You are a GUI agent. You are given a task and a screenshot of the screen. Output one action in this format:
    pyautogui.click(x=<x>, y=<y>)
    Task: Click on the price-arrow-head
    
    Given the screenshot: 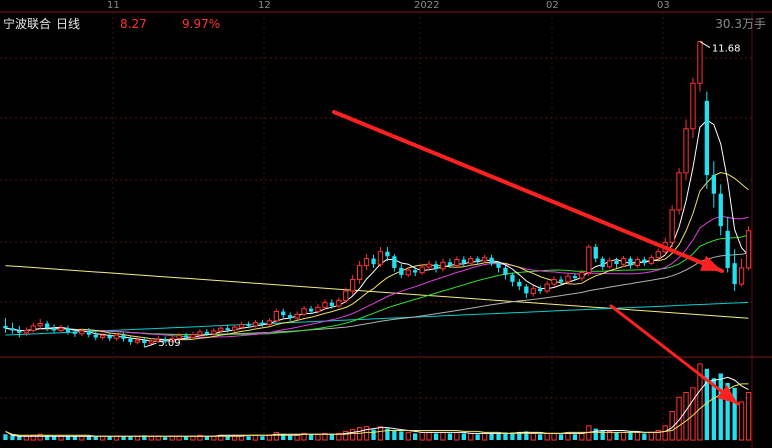 What is the action you would take?
    pyautogui.click(x=711, y=263)
    